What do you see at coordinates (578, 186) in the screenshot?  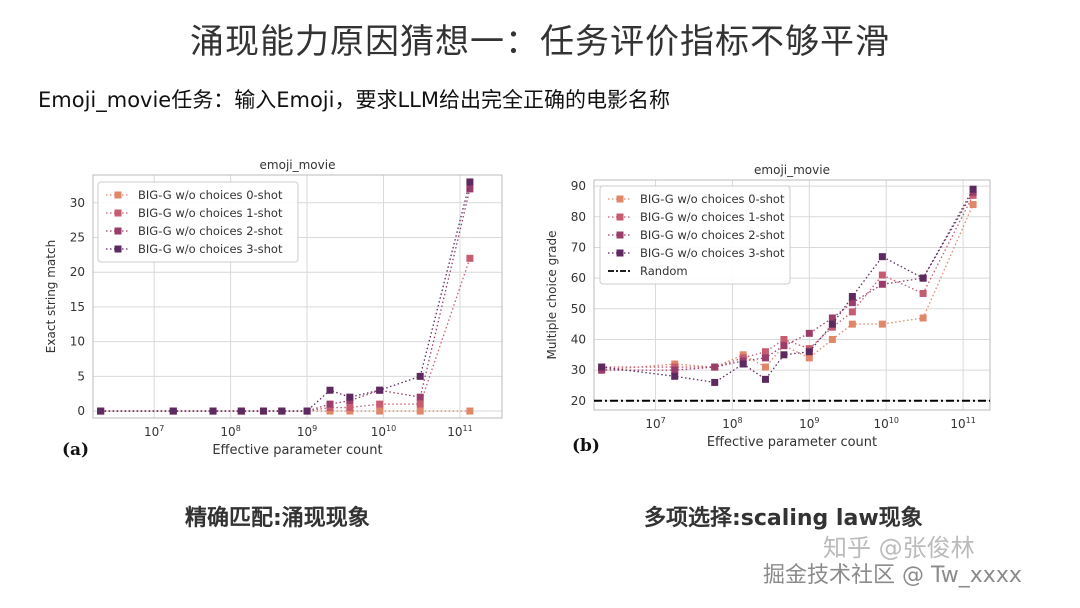 I see `y-tick-label: 90` at bounding box center [578, 186].